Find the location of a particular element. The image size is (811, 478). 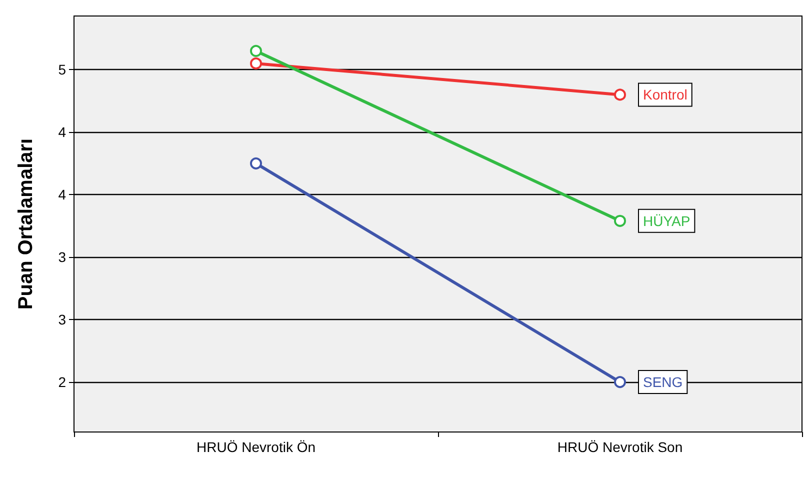

y-axis-title: Puan Ortalamaları is located at coordinates (26, 224).